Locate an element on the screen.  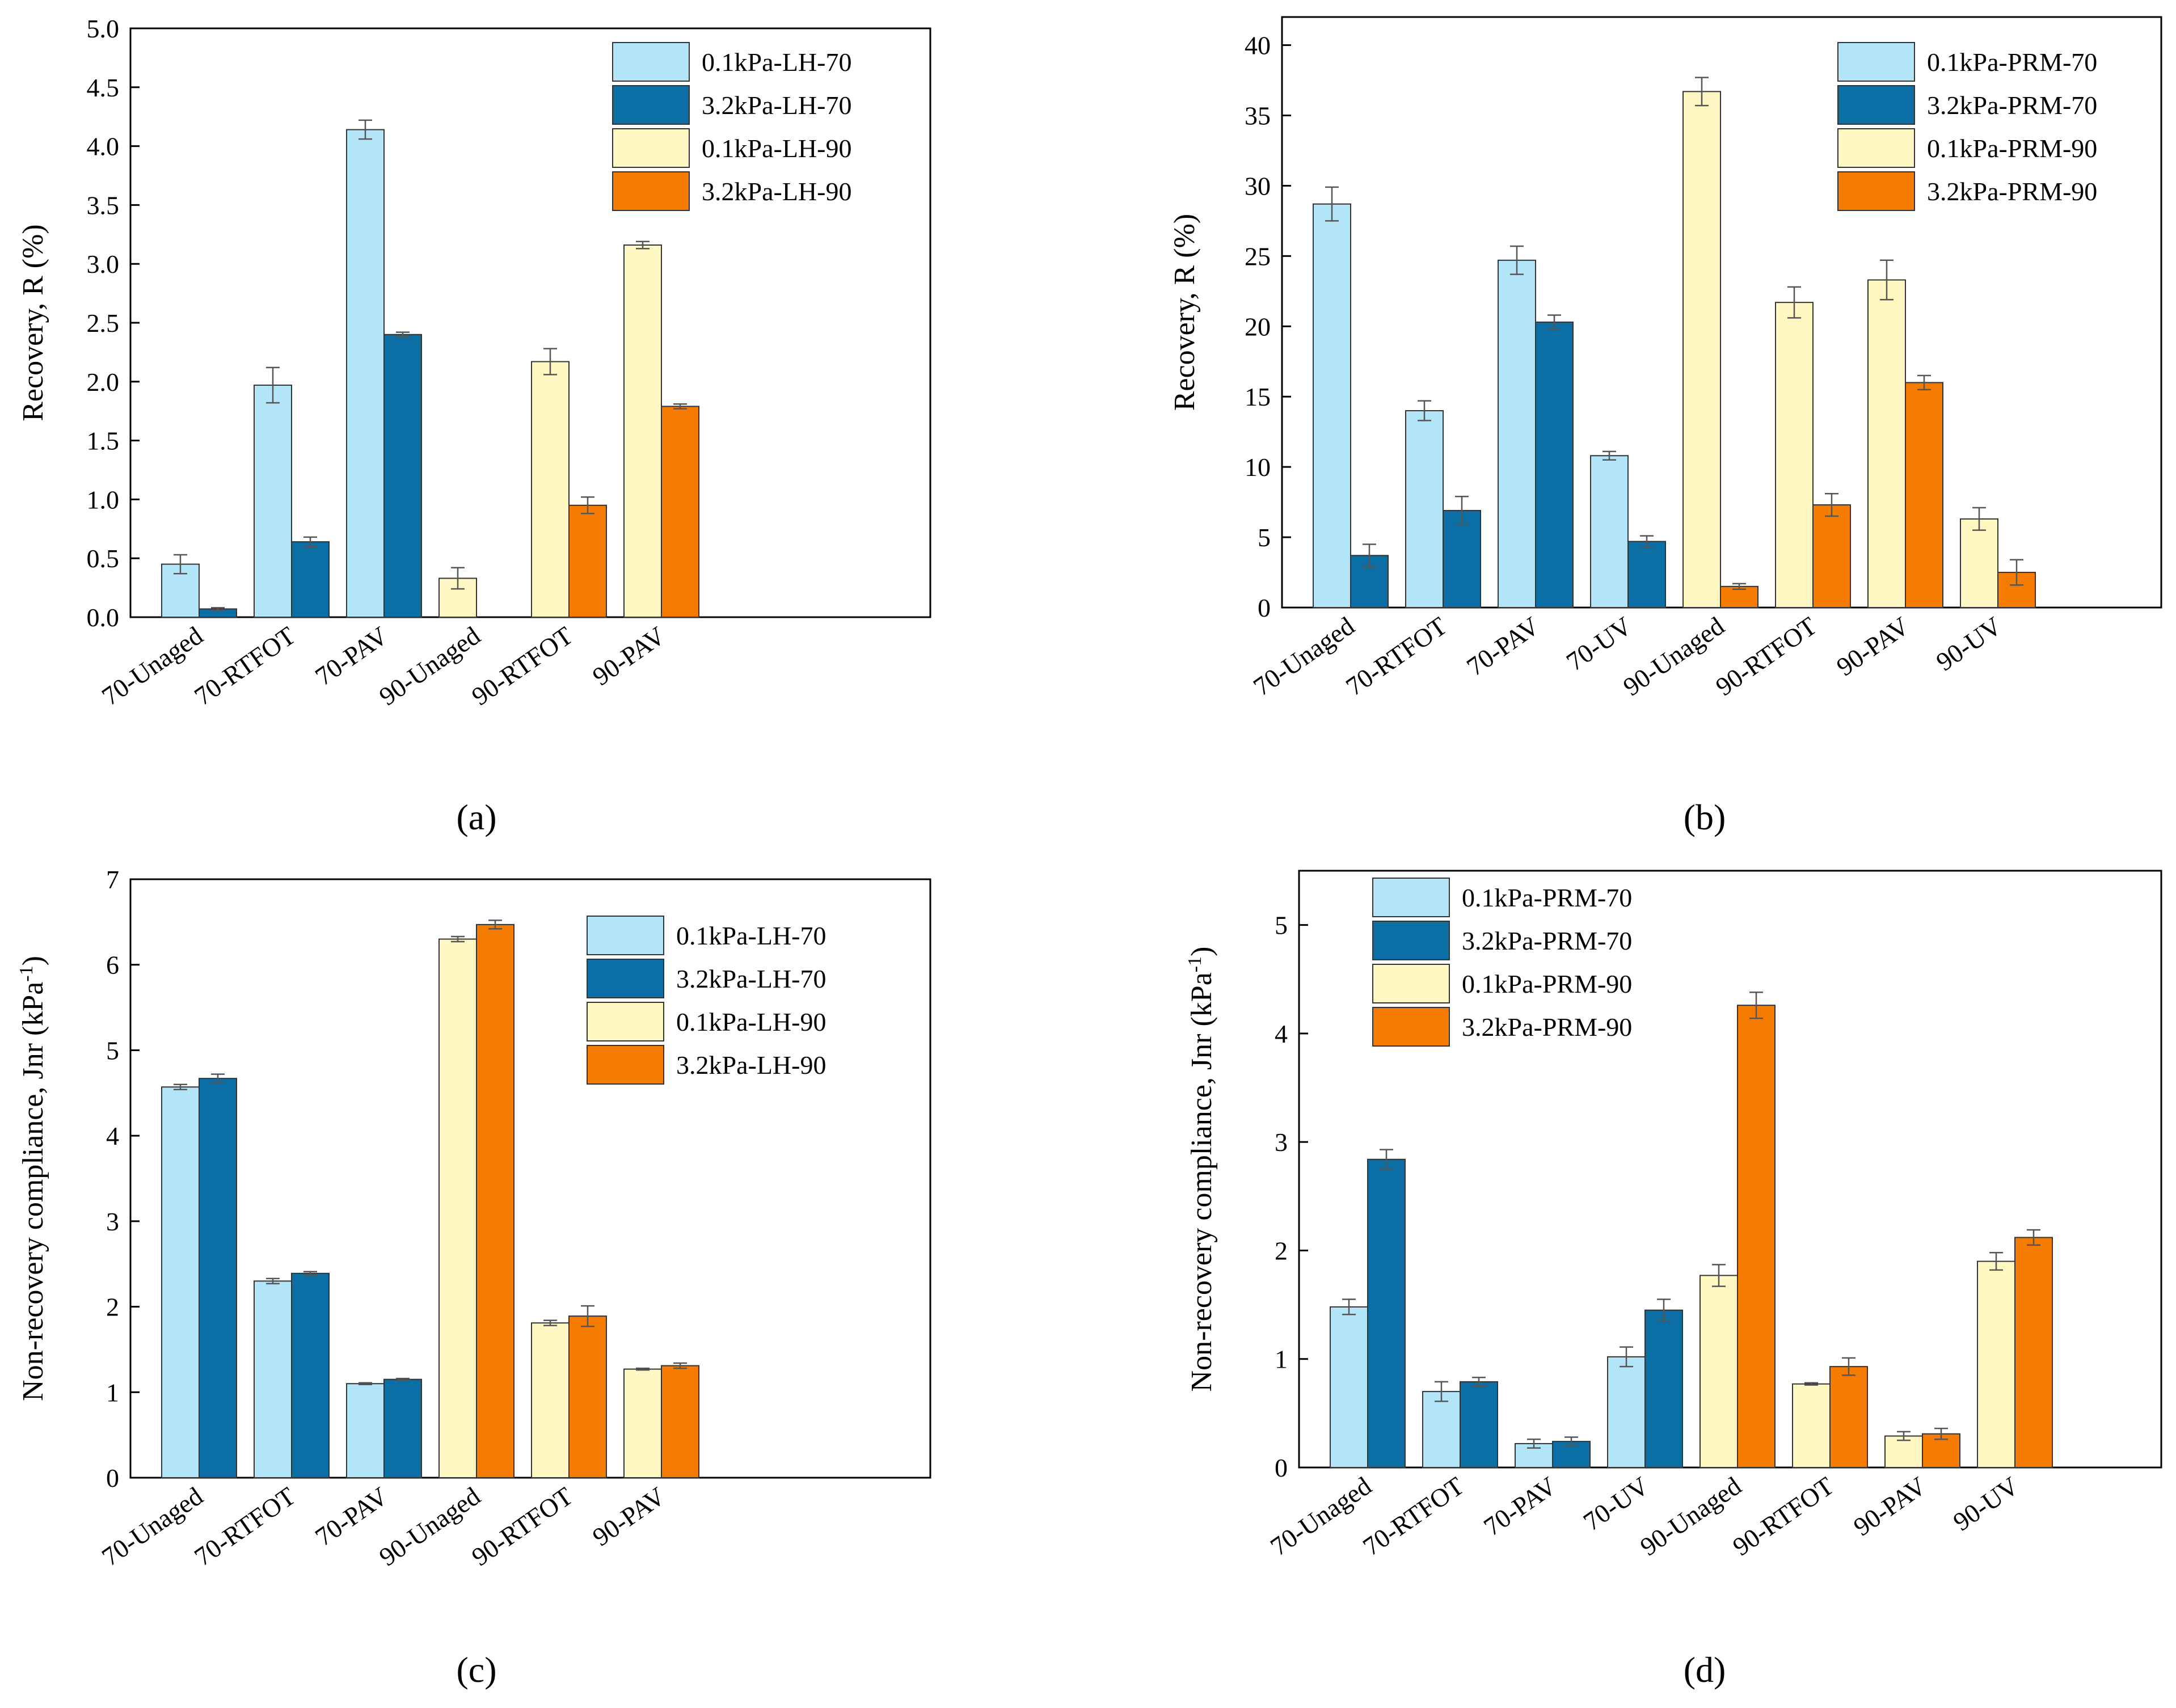
bar-d-70-RTFOT-3.2kPa-PRM-70 is located at coordinates (1479, 1424).